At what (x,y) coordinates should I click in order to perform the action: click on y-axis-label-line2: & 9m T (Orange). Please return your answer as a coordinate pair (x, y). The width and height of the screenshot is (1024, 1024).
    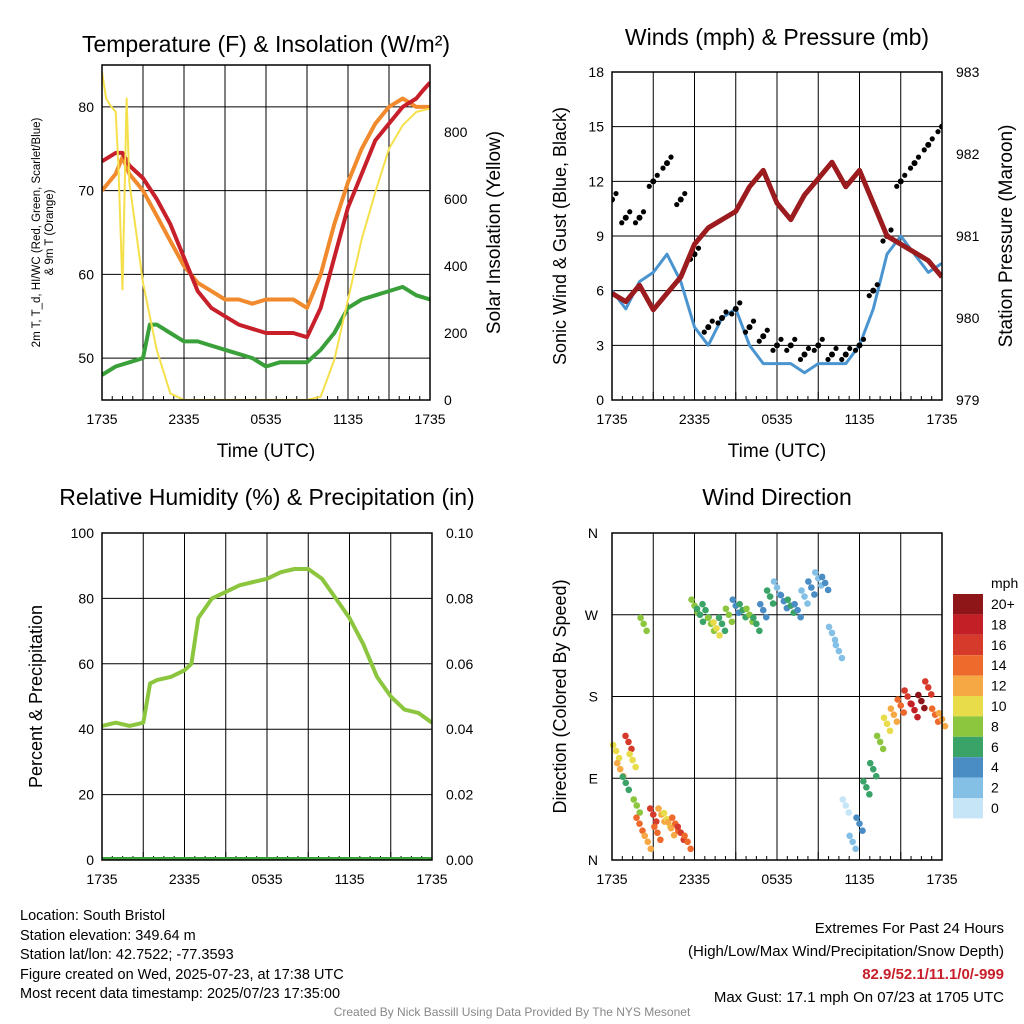
    Looking at the image, I should click on (50, 232).